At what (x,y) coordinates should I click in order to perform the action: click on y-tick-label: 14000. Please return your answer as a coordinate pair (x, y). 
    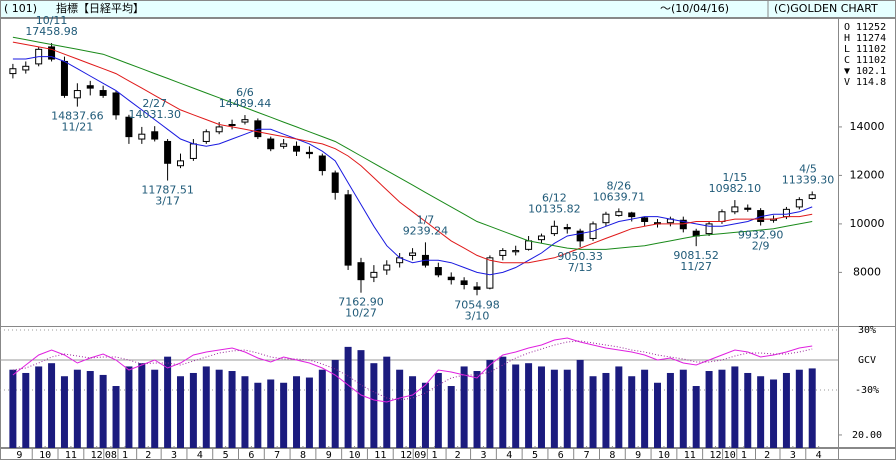
    Looking at the image, I should click on (867, 126).